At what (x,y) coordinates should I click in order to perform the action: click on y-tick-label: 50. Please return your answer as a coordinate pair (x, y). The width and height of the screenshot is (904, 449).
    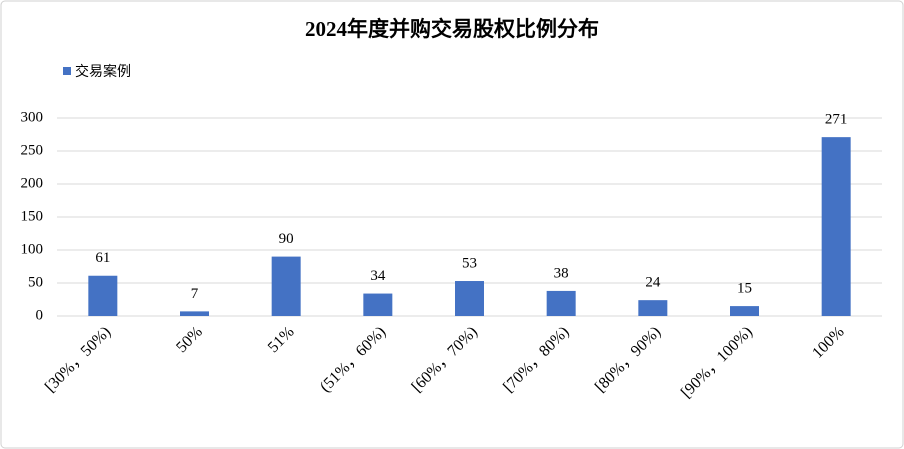
    Looking at the image, I should click on (35, 282).